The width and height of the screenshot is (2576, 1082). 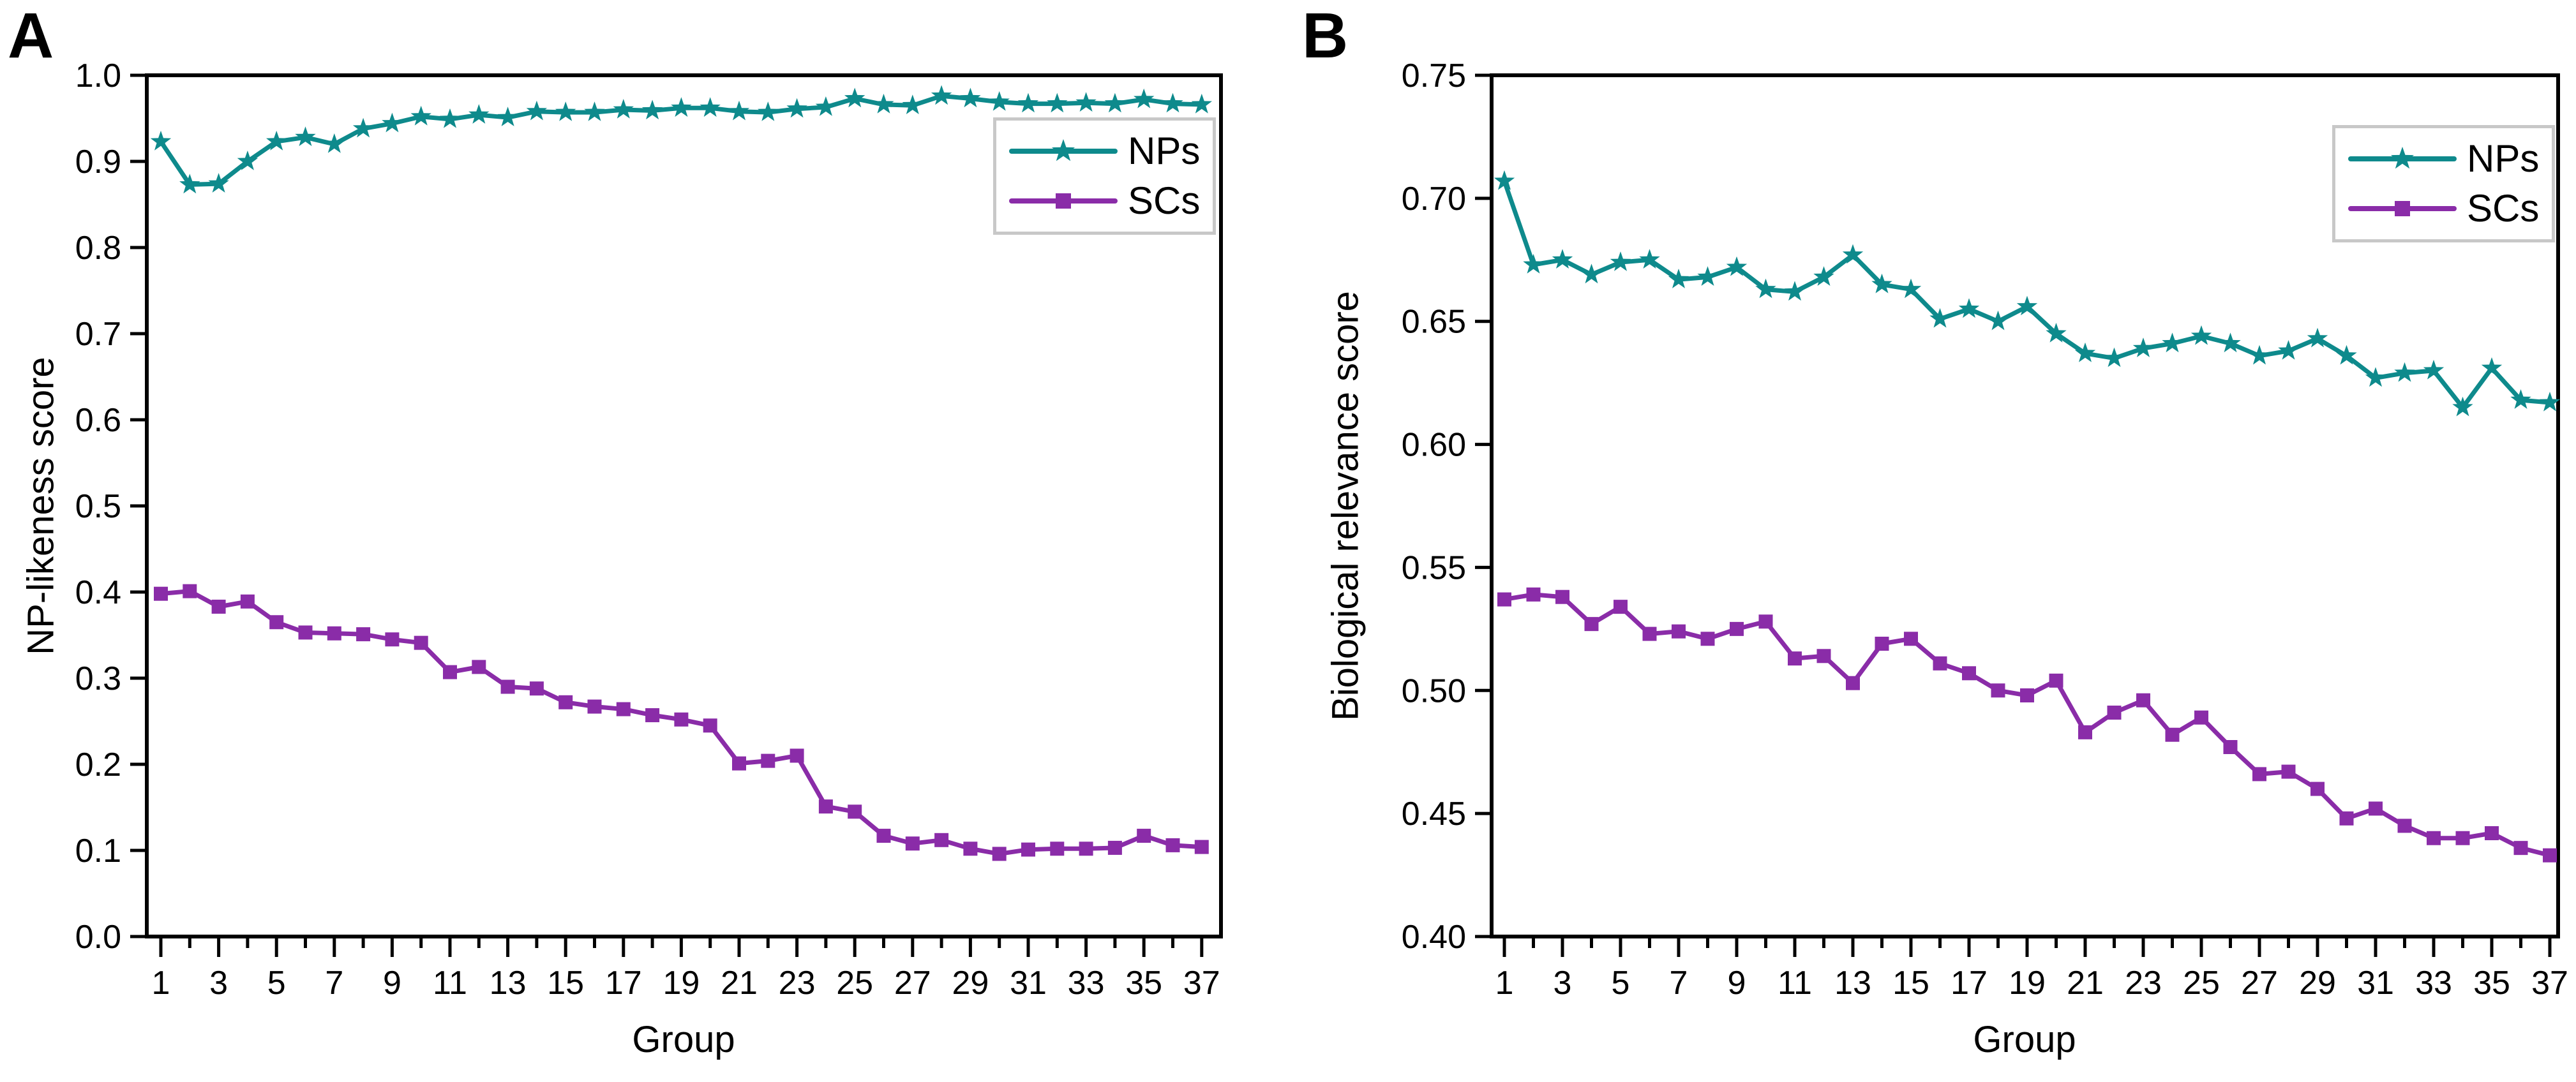 I want to click on panel-b-legend-entry-nps: NPs, so click(x=2443, y=159).